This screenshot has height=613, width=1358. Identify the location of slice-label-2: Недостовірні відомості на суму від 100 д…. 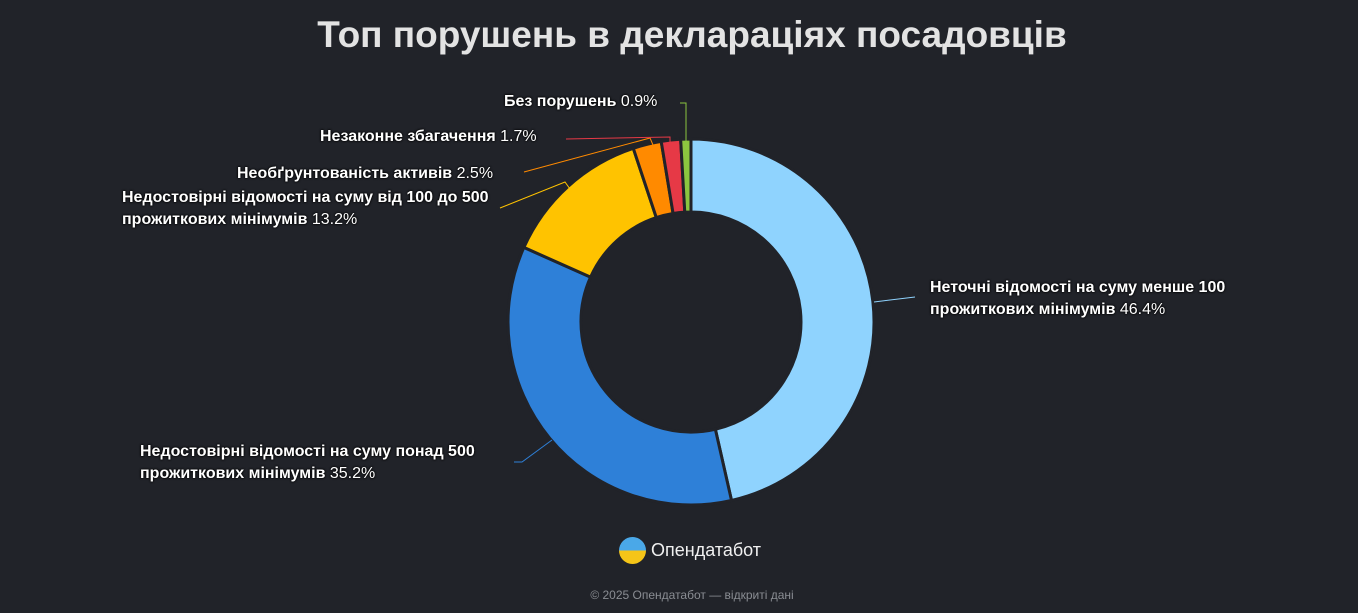
(305, 208).